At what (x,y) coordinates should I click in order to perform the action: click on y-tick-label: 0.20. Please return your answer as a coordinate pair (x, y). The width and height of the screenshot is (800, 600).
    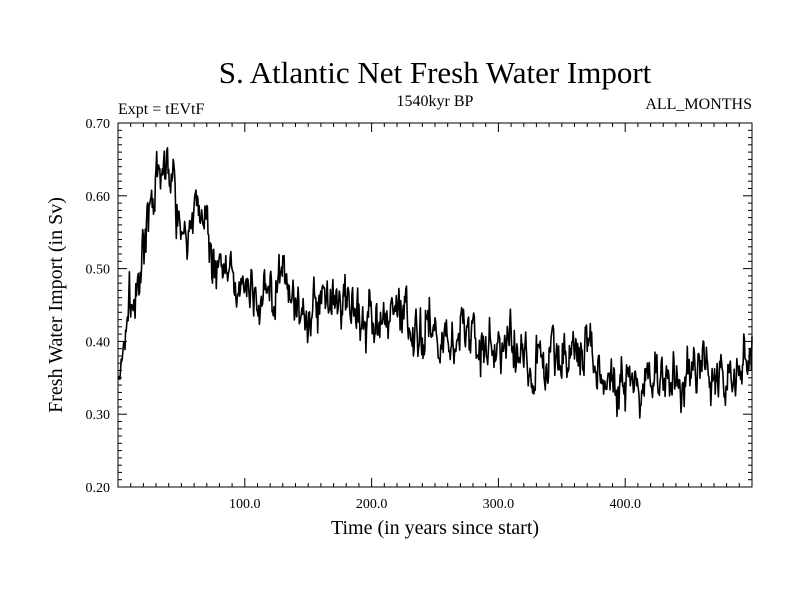
    Looking at the image, I should click on (98, 488).